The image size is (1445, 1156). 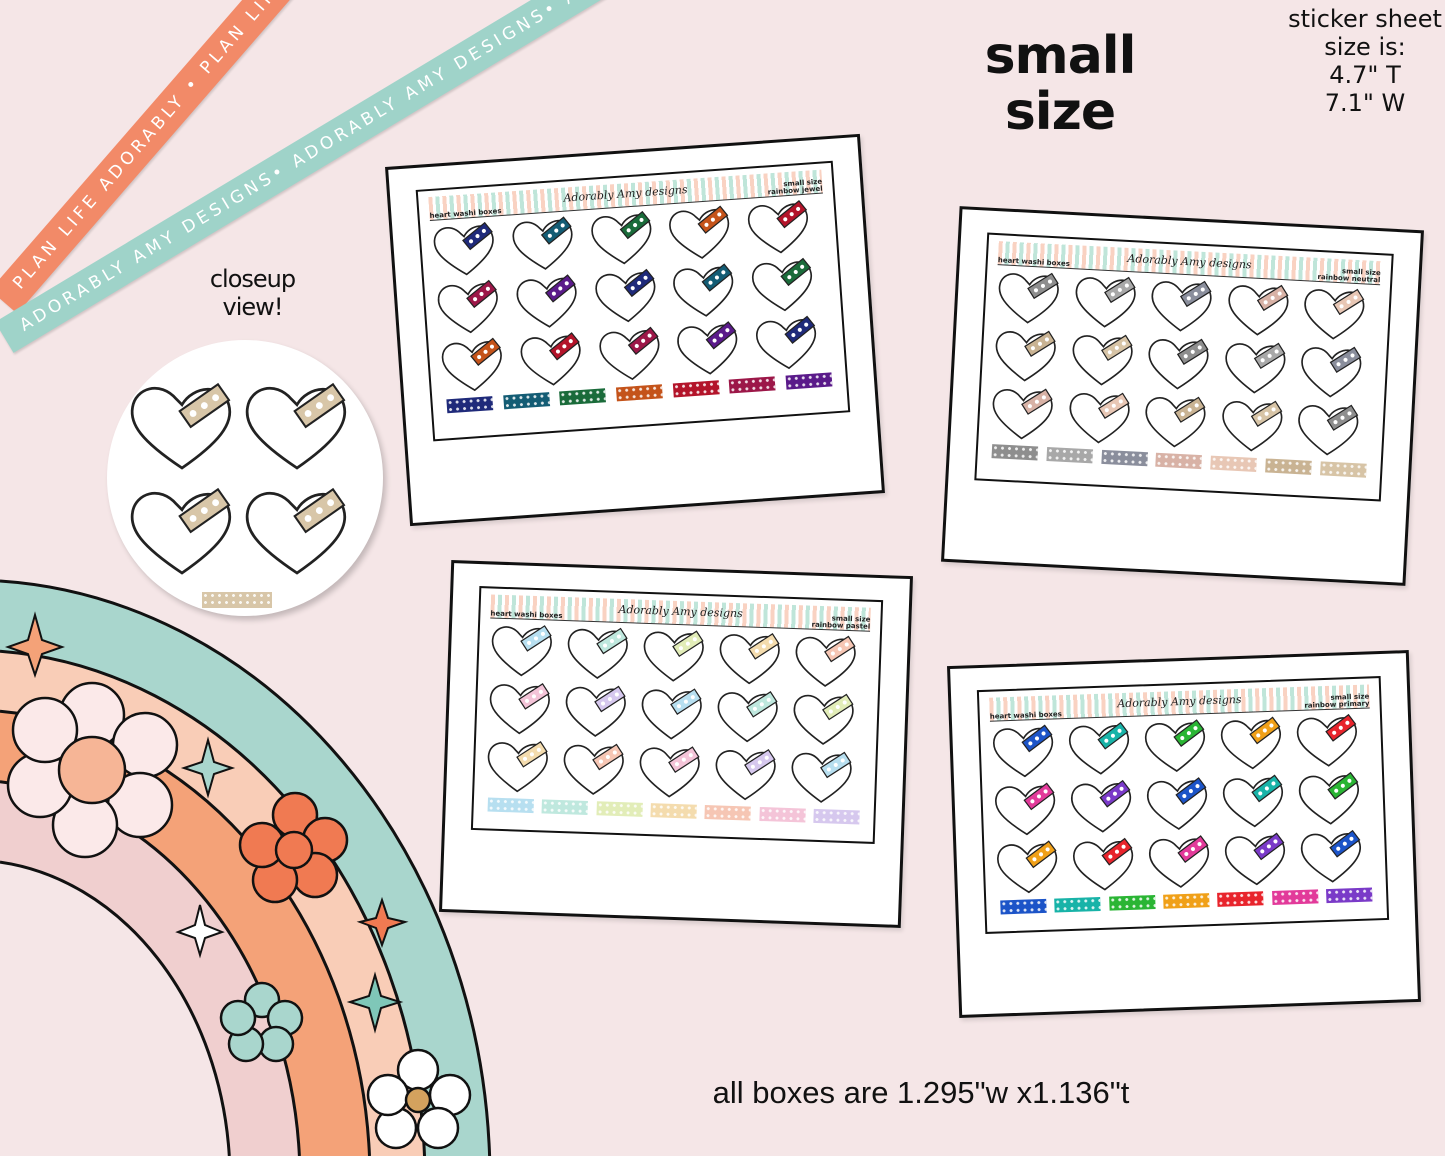 I want to click on closeup-label: closeup view!, so click(x=252, y=293).